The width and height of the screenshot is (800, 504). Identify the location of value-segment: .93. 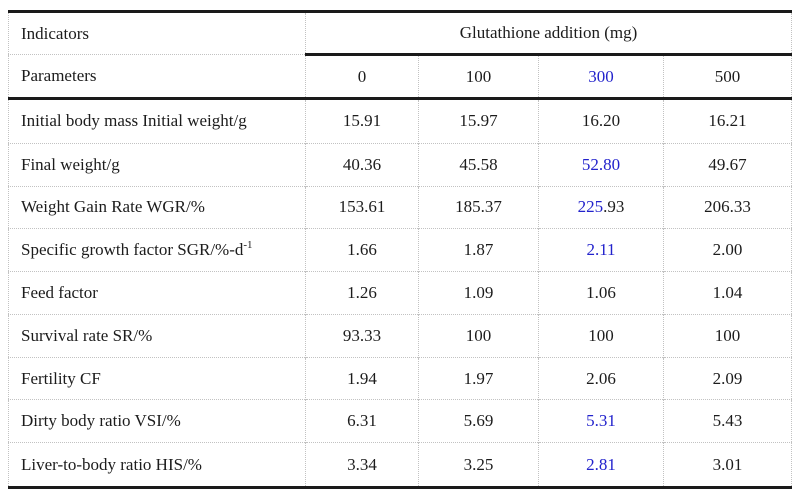
(614, 207).